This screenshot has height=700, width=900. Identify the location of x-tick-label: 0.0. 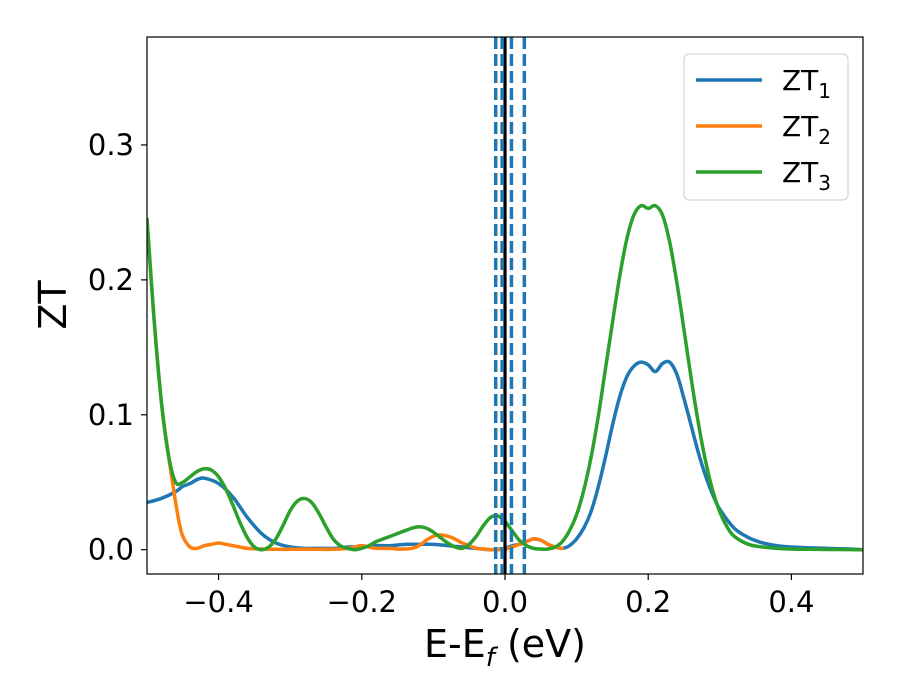
(505, 602).